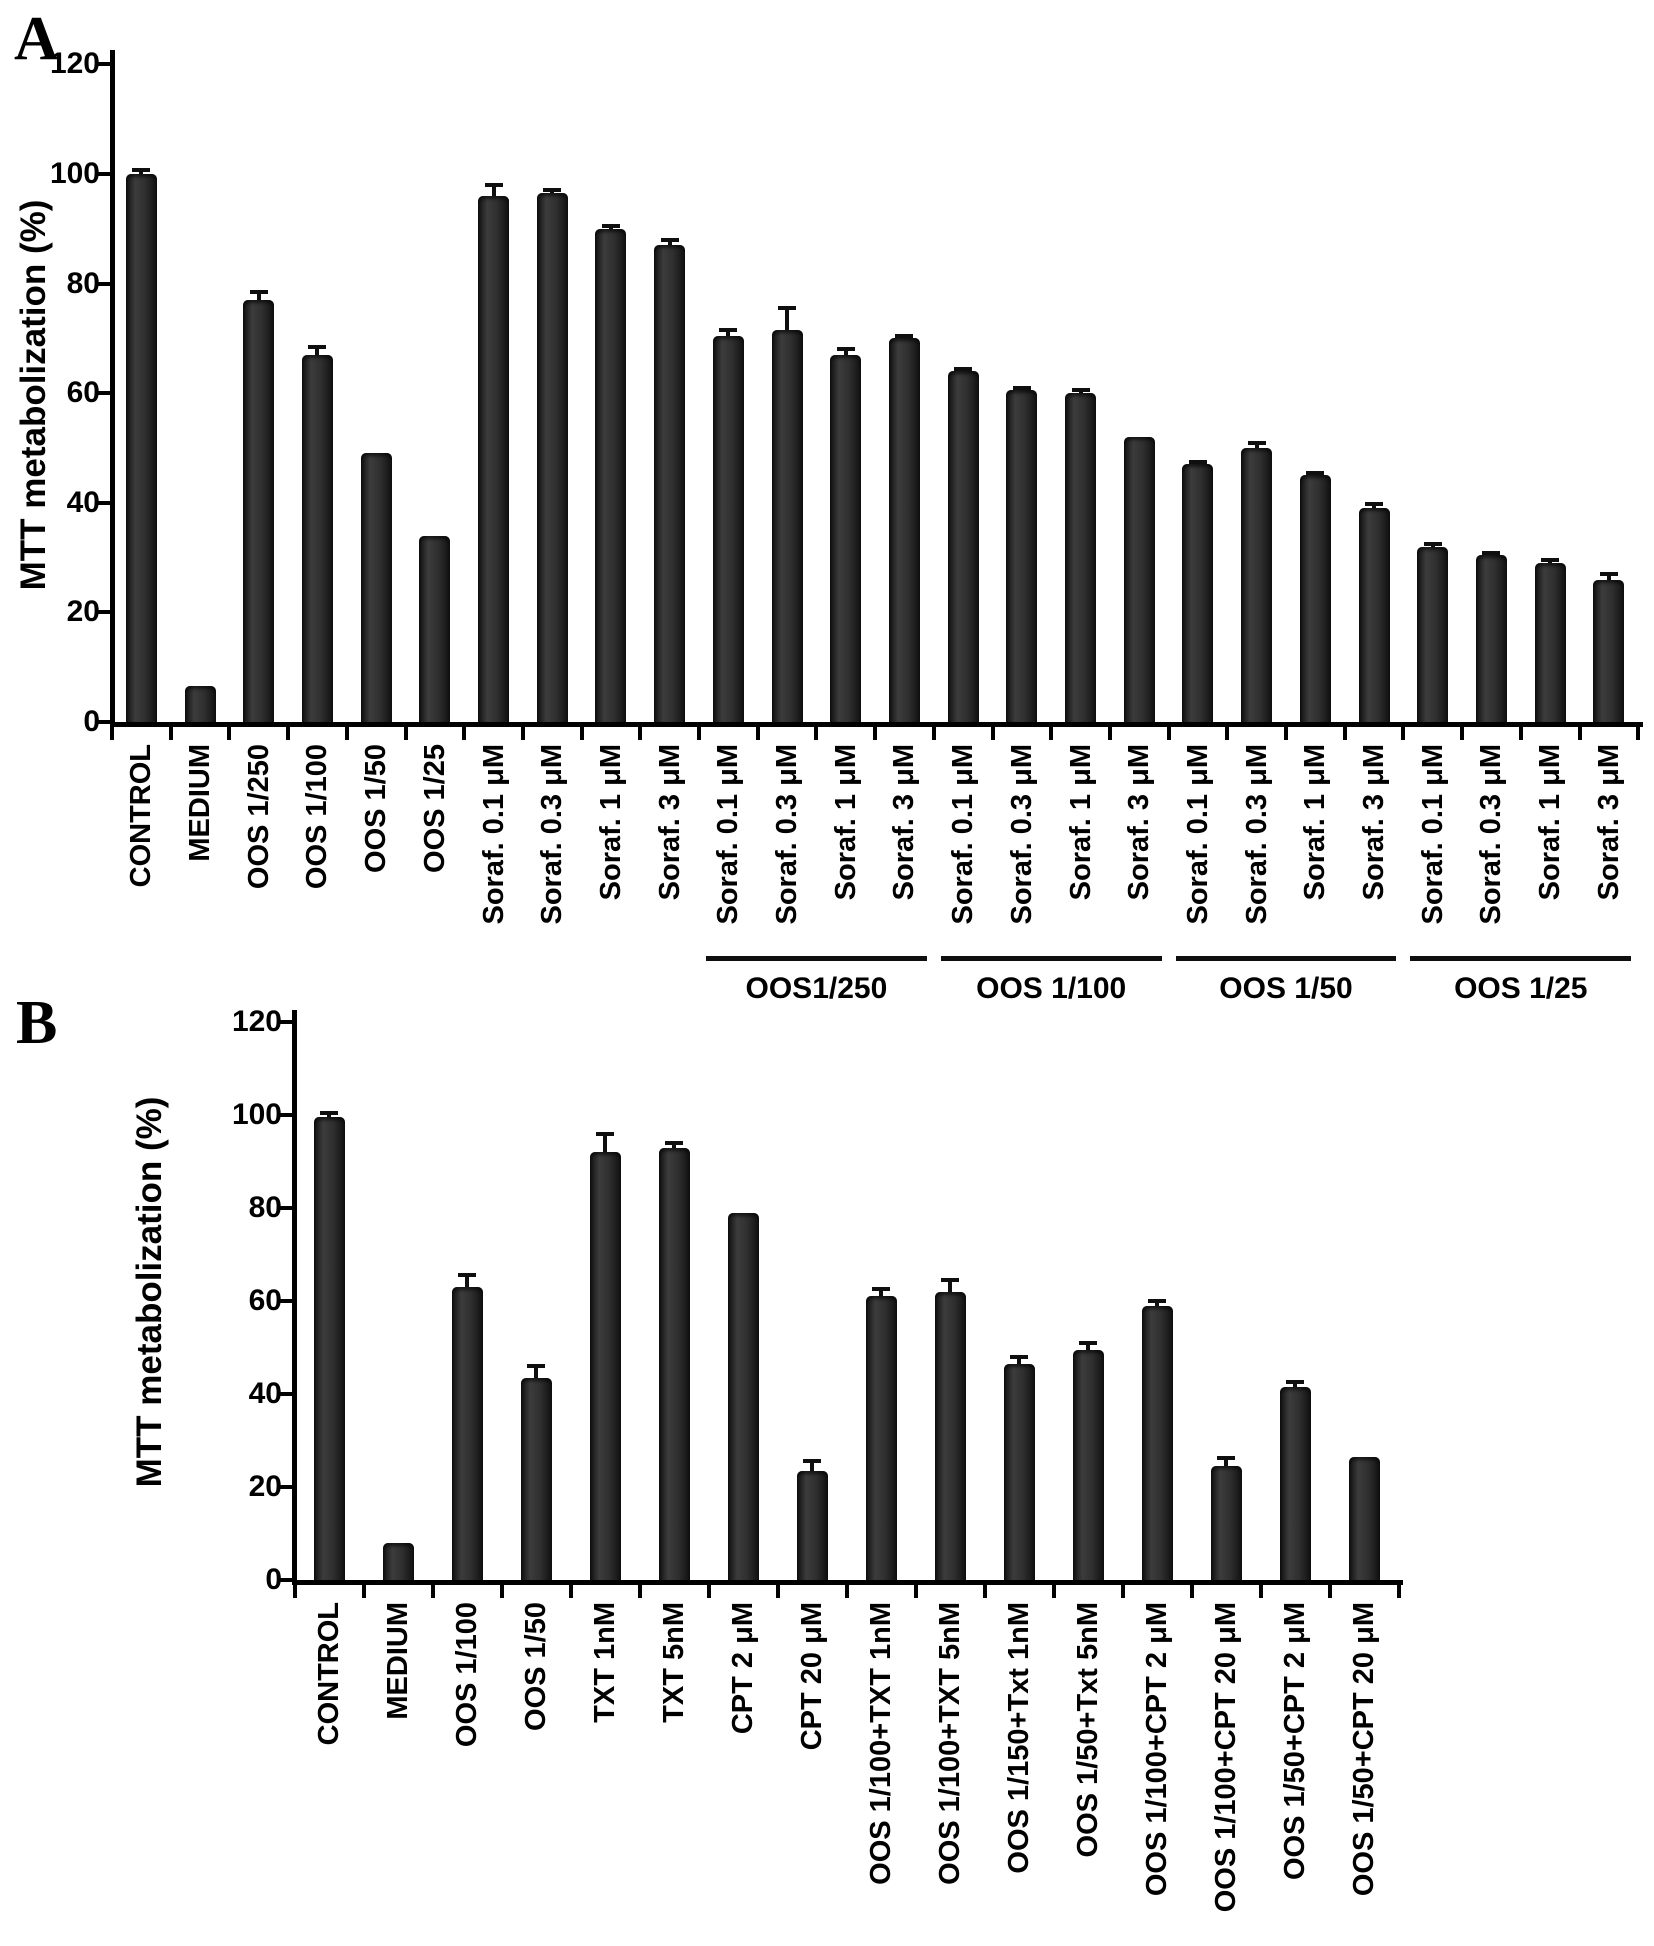  Describe the element at coordinates (881, 1743) in the screenshot. I see `x-label-B-8: OOS 1/100+TXT 1nM` at that location.